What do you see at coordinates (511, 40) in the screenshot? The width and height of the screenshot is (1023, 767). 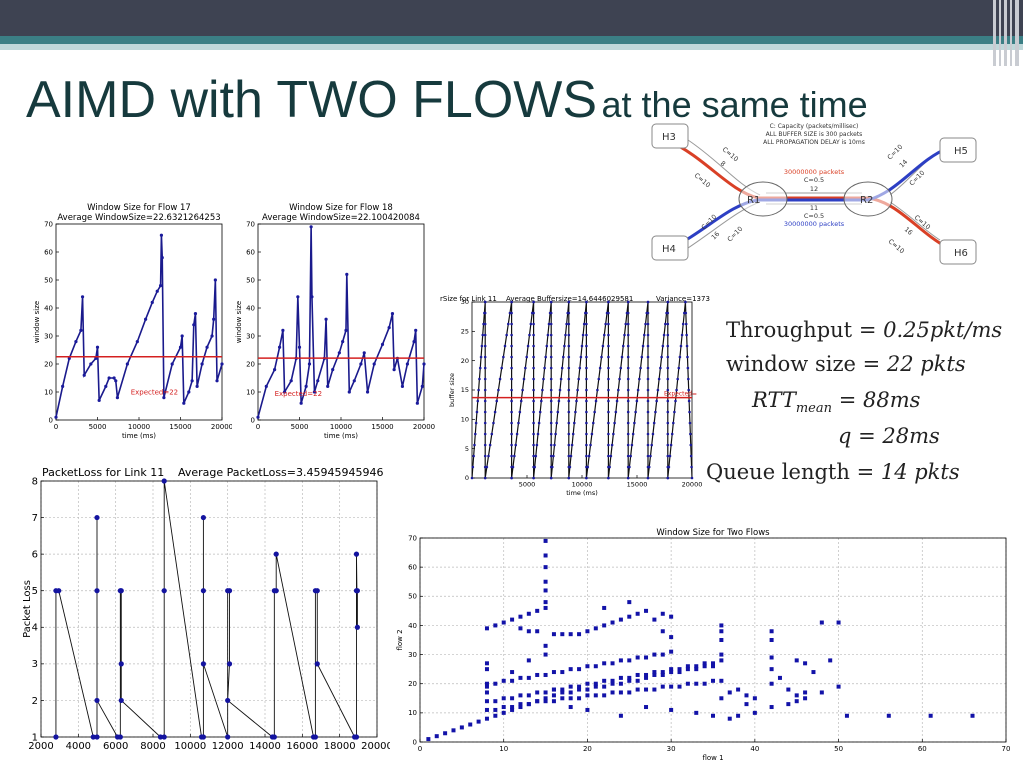 I see `slide-accent-band` at bounding box center [511, 40].